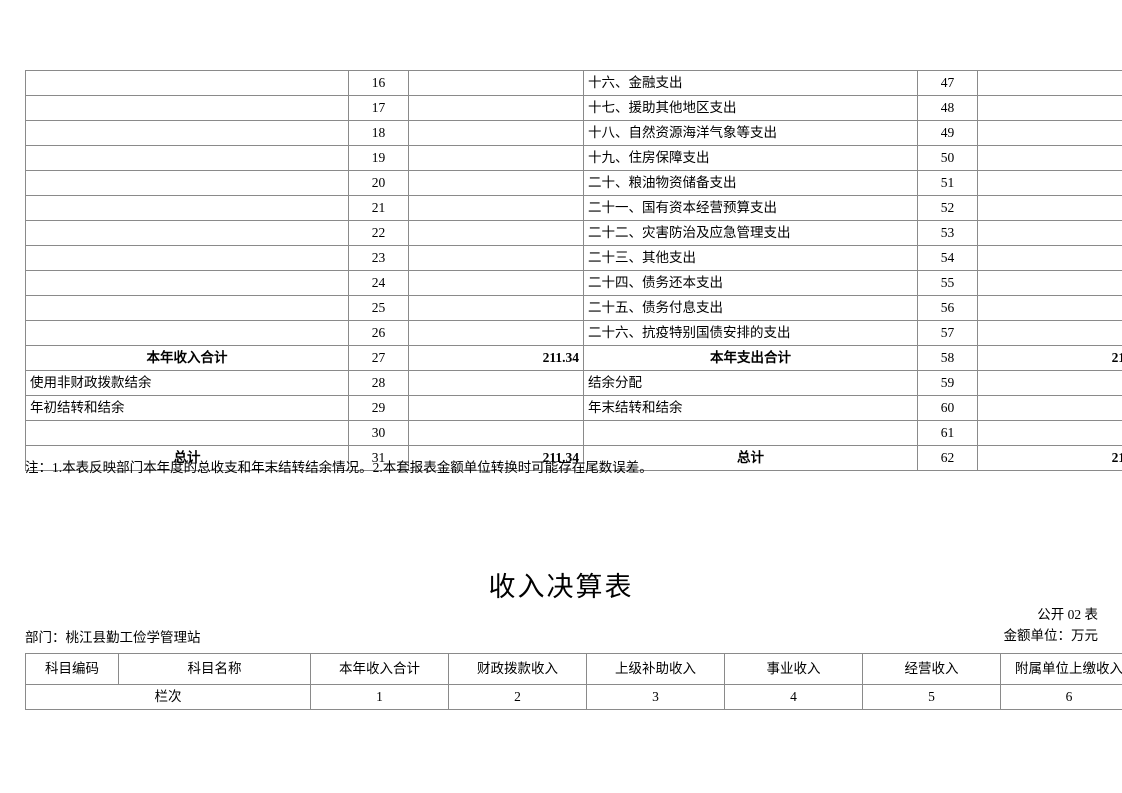 This screenshot has width=1122, height=793. I want to click on right-subject-name: 结余分配, so click(750, 383).